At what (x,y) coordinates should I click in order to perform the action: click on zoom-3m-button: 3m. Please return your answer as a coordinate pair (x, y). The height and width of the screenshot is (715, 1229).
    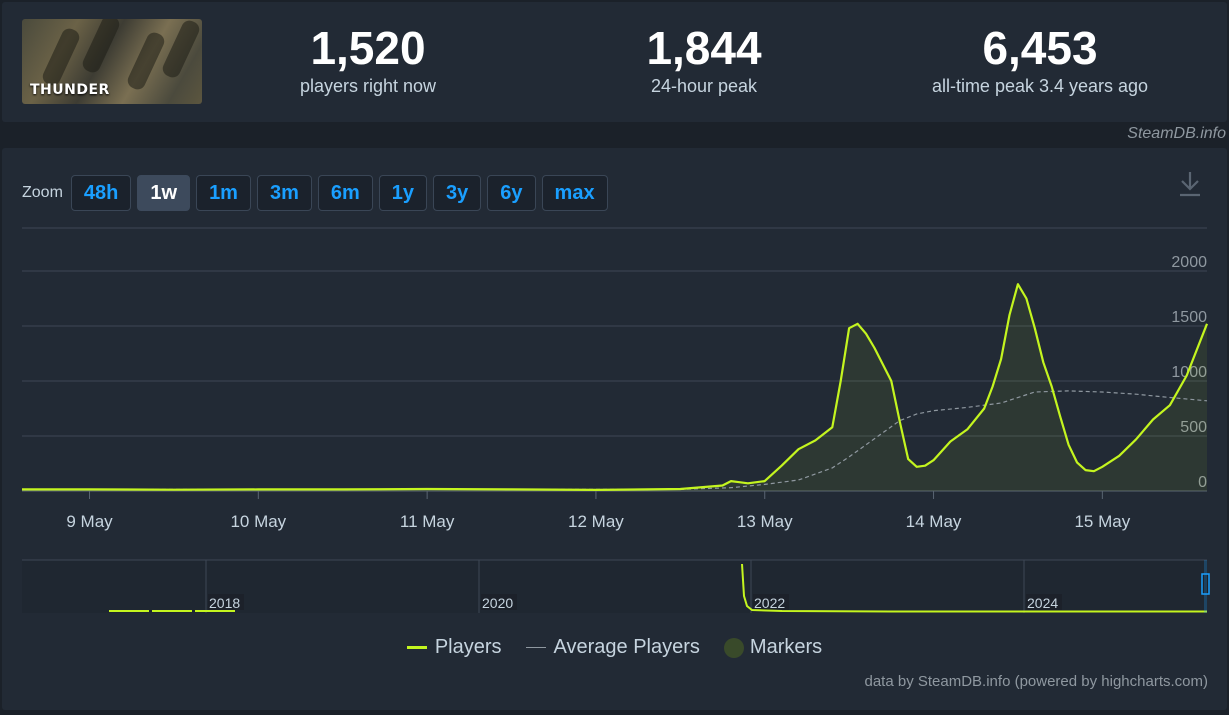
    Looking at the image, I should click on (284, 193).